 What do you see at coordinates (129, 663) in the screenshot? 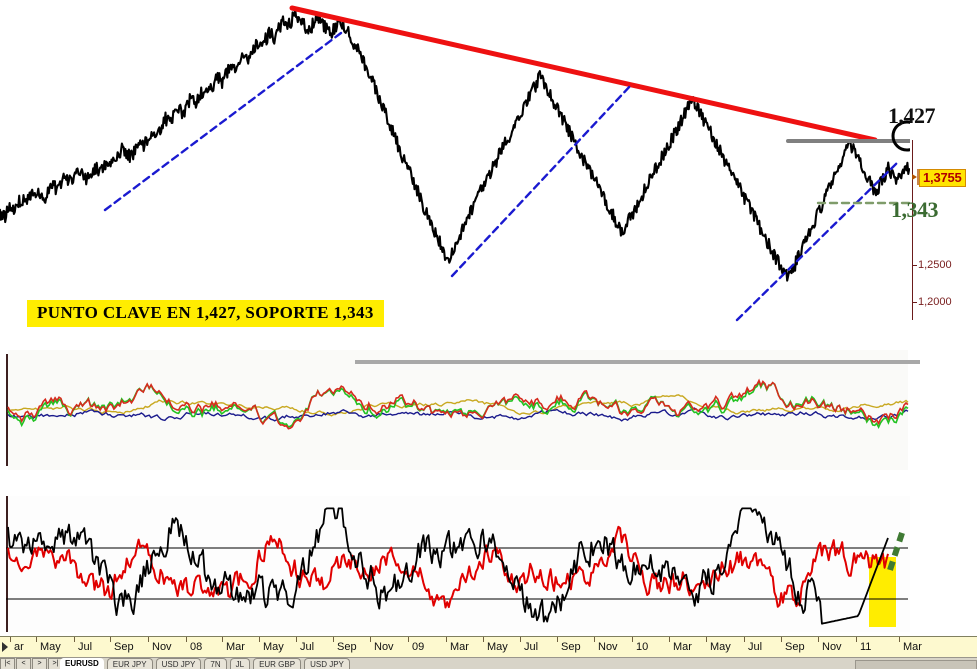
I see `tab-item: EUR JPY` at bounding box center [129, 663].